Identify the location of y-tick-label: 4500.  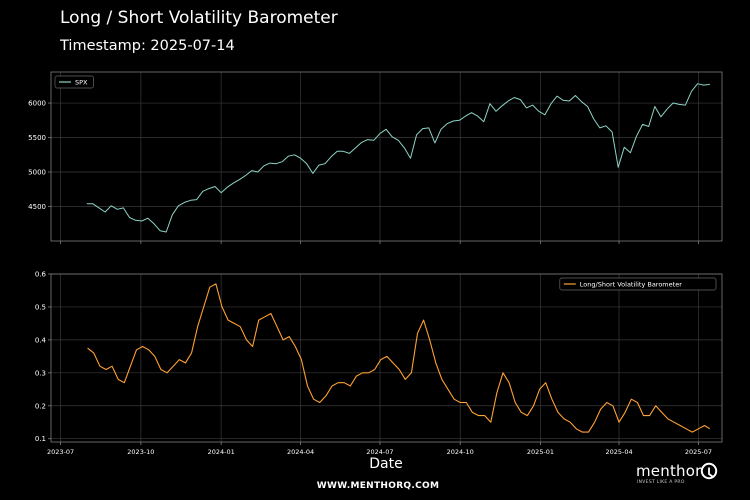
(37, 207).